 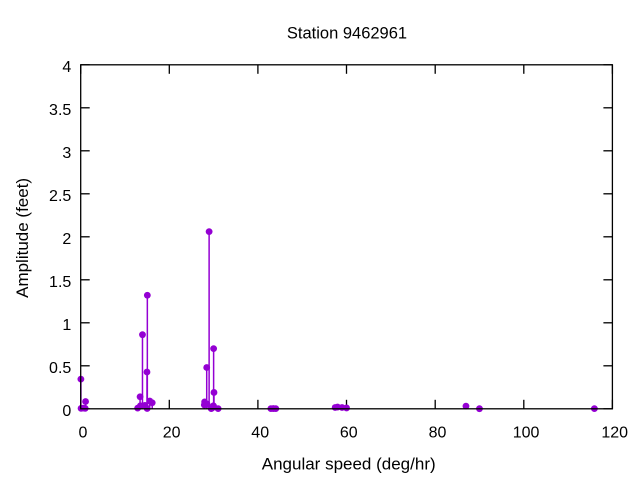 I want to click on svg-text: Angular speed (deg/hr), so click(x=349, y=463).